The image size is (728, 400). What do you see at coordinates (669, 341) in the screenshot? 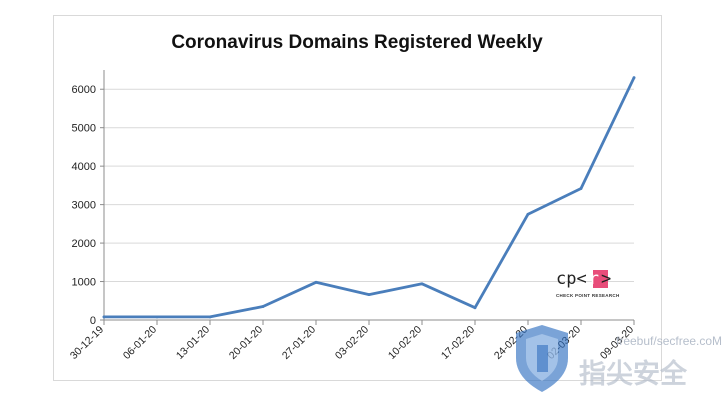
I see `watermark-small-text: freebuf/secfree.coM` at bounding box center [669, 341].